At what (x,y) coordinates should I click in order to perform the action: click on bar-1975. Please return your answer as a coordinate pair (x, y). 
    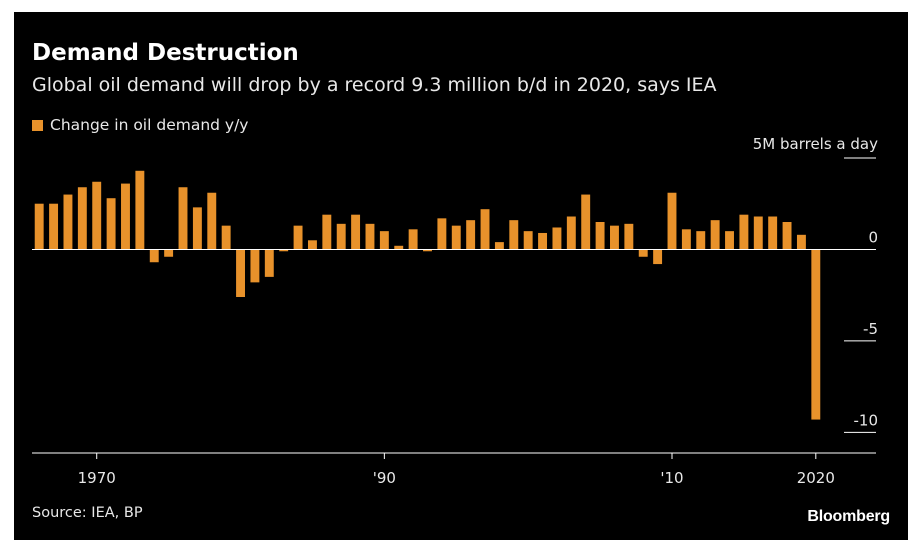
    Looking at the image, I should click on (169, 253).